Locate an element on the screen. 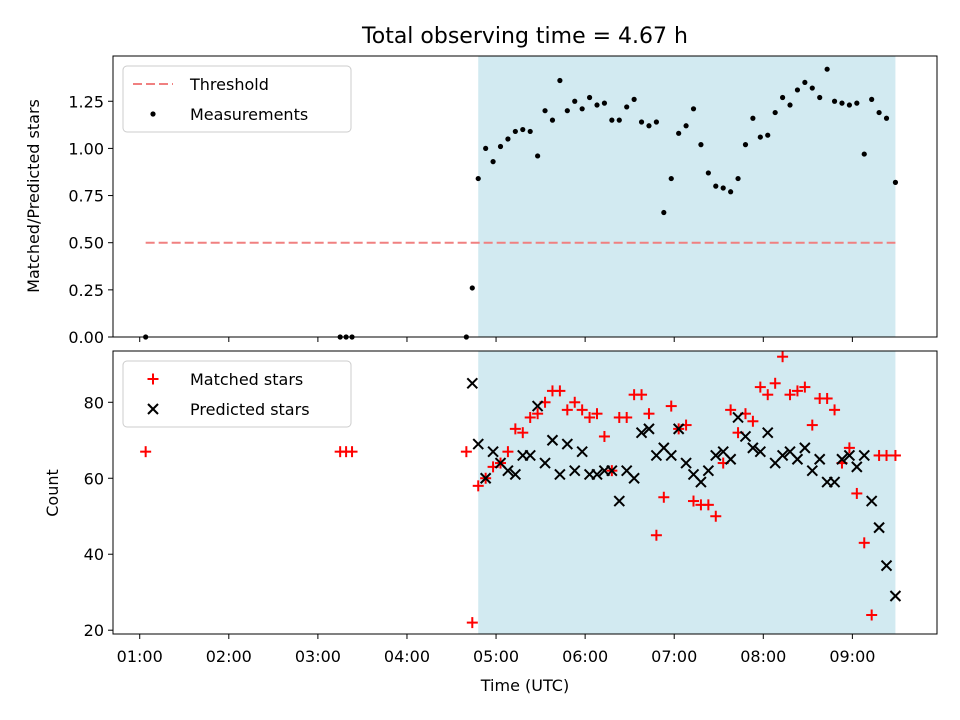 Image resolution: width=960 pixels, height=720 pixels. top-y-ticks: 0.00 0.25 0.50 0.75 1.00 1.25 is located at coordinates (90, 219).